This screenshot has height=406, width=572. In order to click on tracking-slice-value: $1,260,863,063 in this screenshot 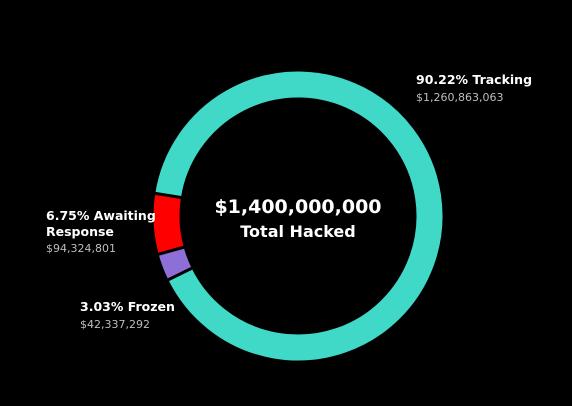, I will do `click(459, 97)`.